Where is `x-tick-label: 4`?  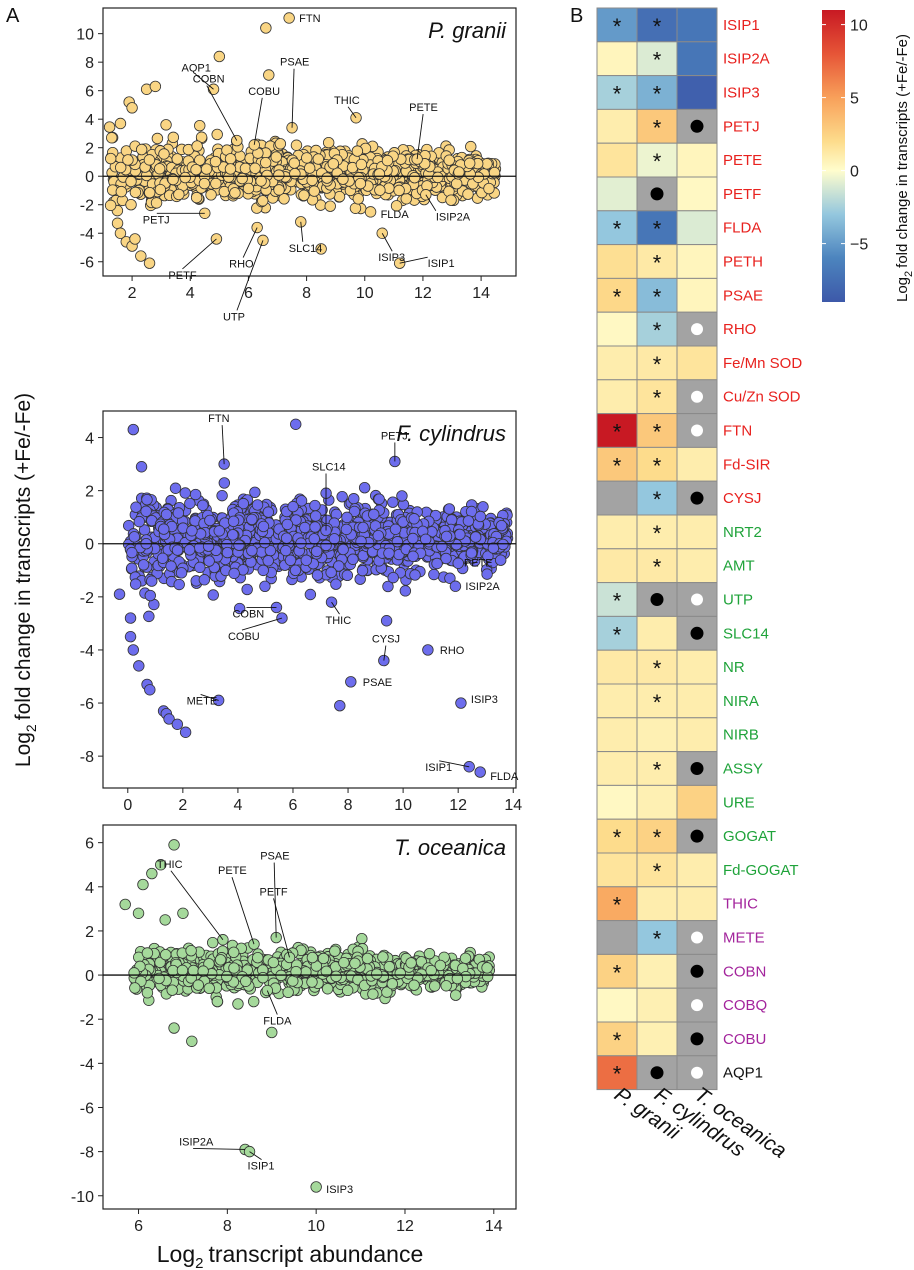
x-tick-label: 4 is located at coordinates (190, 293).